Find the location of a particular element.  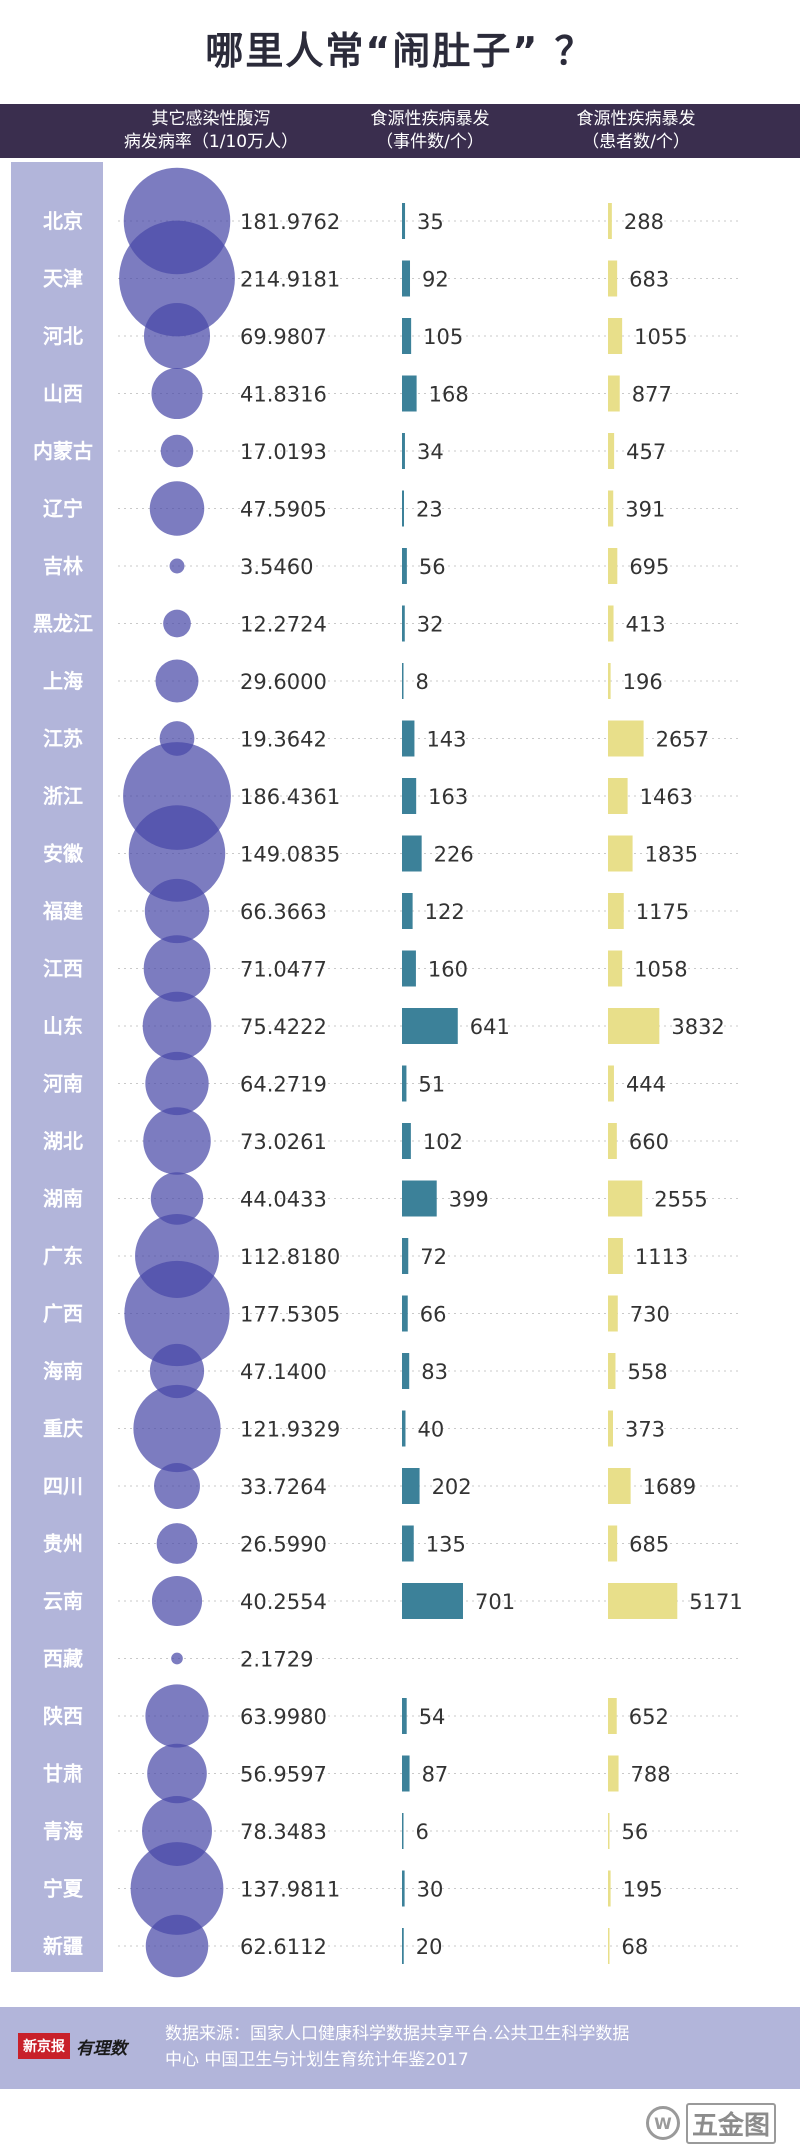

province-label: 海南 is located at coordinates (63, 1371).